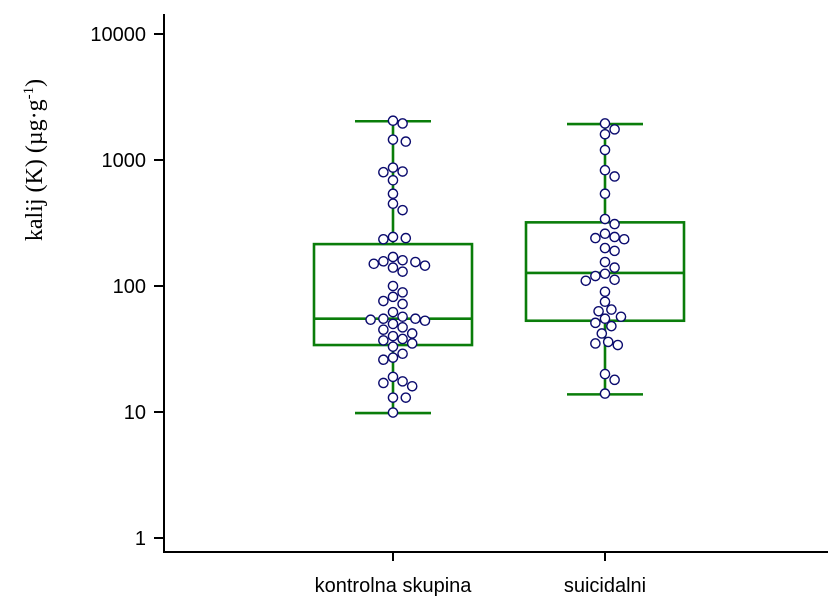 The width and height of the screenshot is (837, 602). I want to click on y-axis-title: kalij (K) (µg·g-1), so click(34, 160).